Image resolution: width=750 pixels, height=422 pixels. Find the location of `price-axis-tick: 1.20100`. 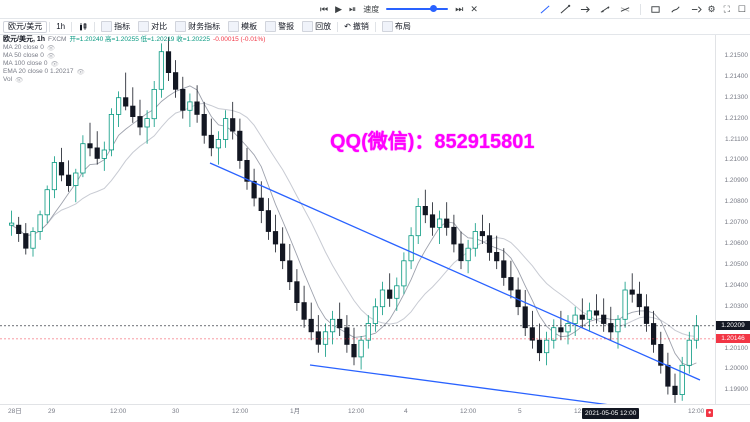

price-axis-tick: 1.20100 is located at coordinates (736, 348).